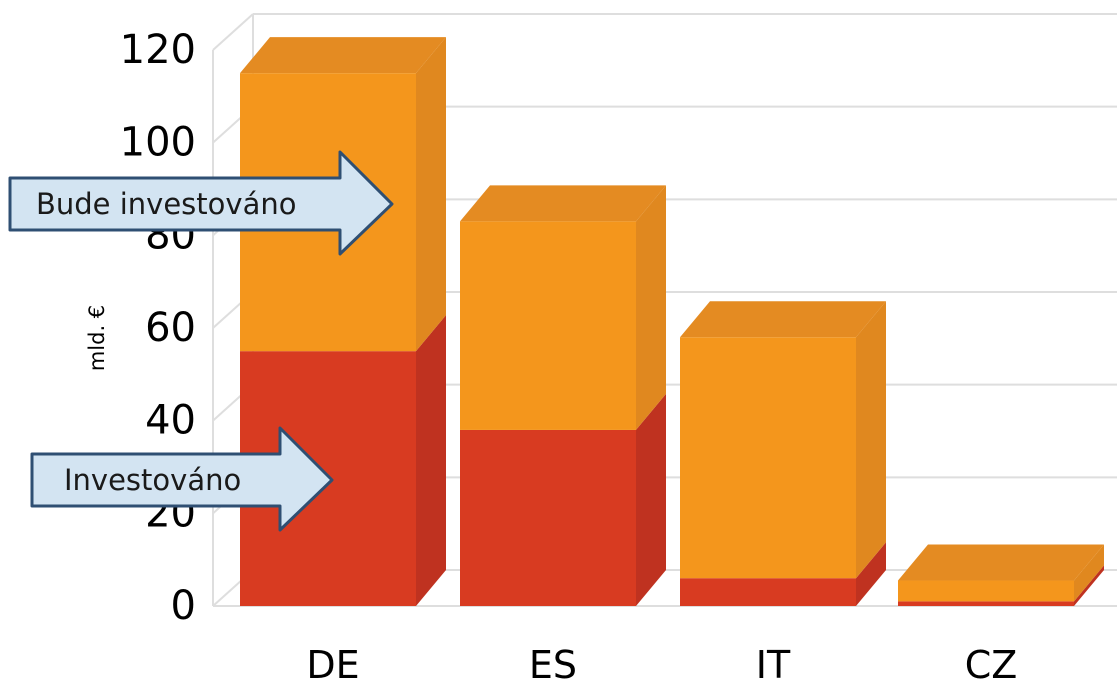 The width and height of the screenshot is (1117, 686). What do you see at coordinates (170, 328) in the screenshot?
I see `y-tick-label: 60` at bounding box center [170, 328].